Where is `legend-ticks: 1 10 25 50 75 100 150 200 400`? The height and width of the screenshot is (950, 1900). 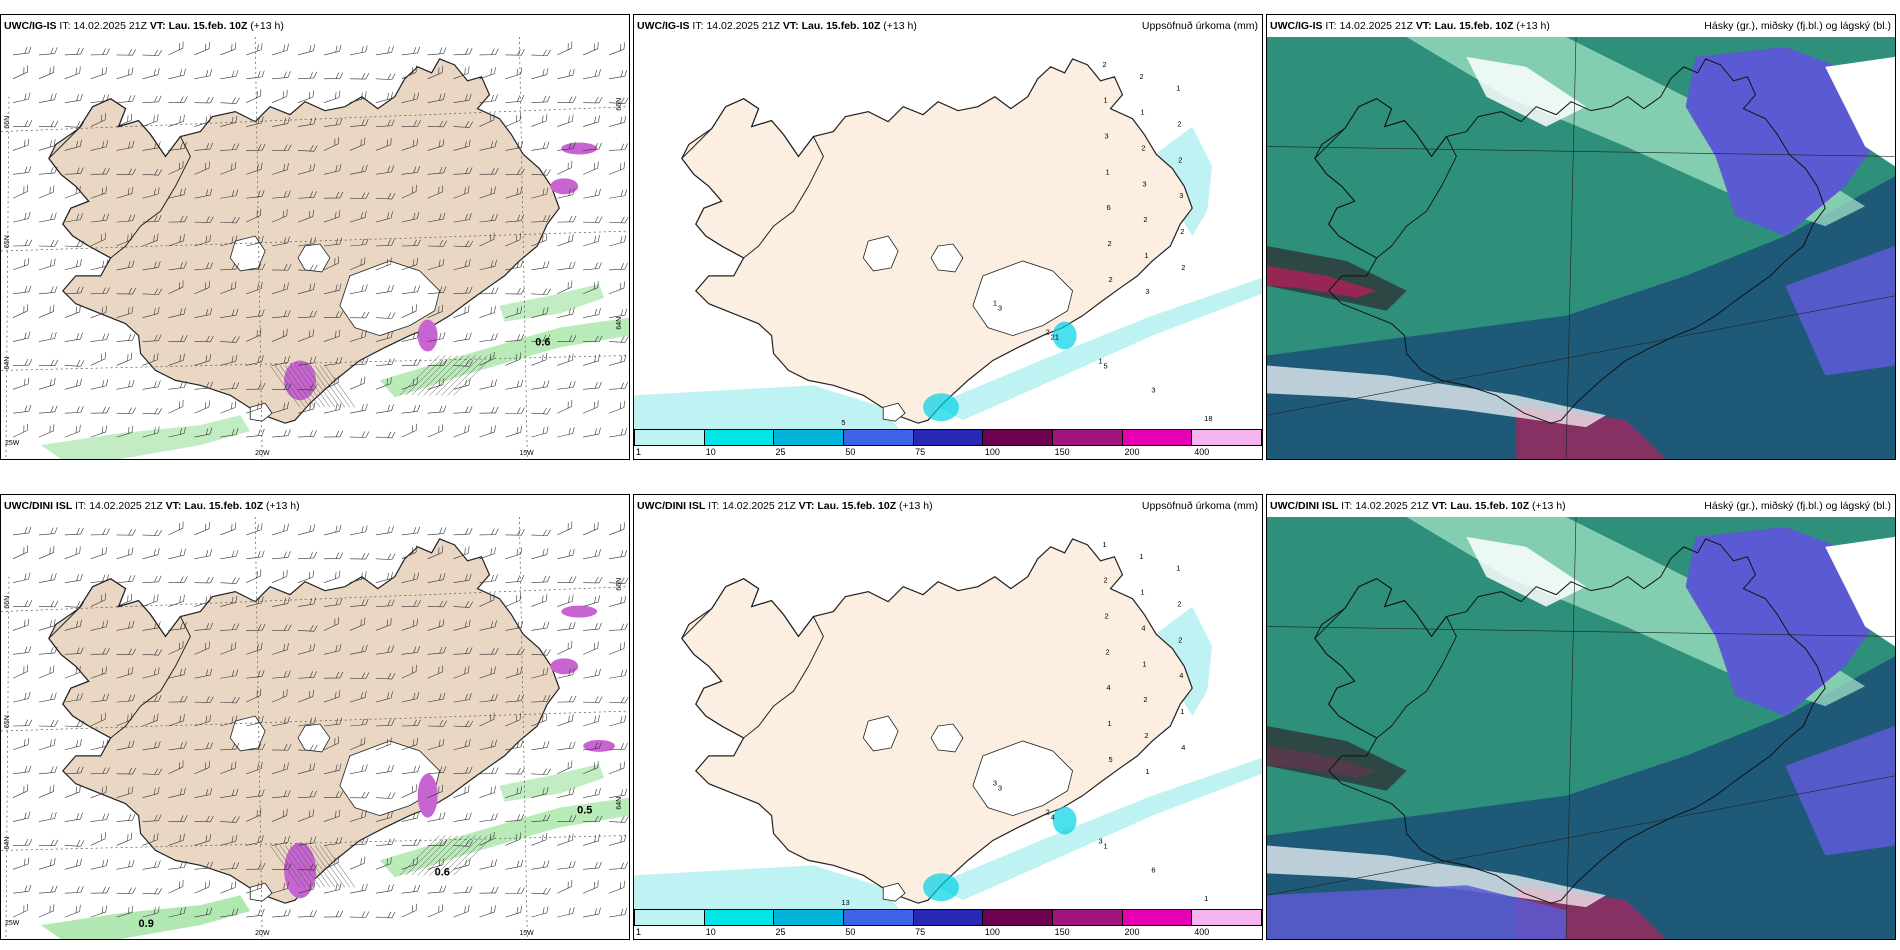
legend-ticks: 1 10 25 50 75 100 150 200 400 is located at coordinates (948, 453).